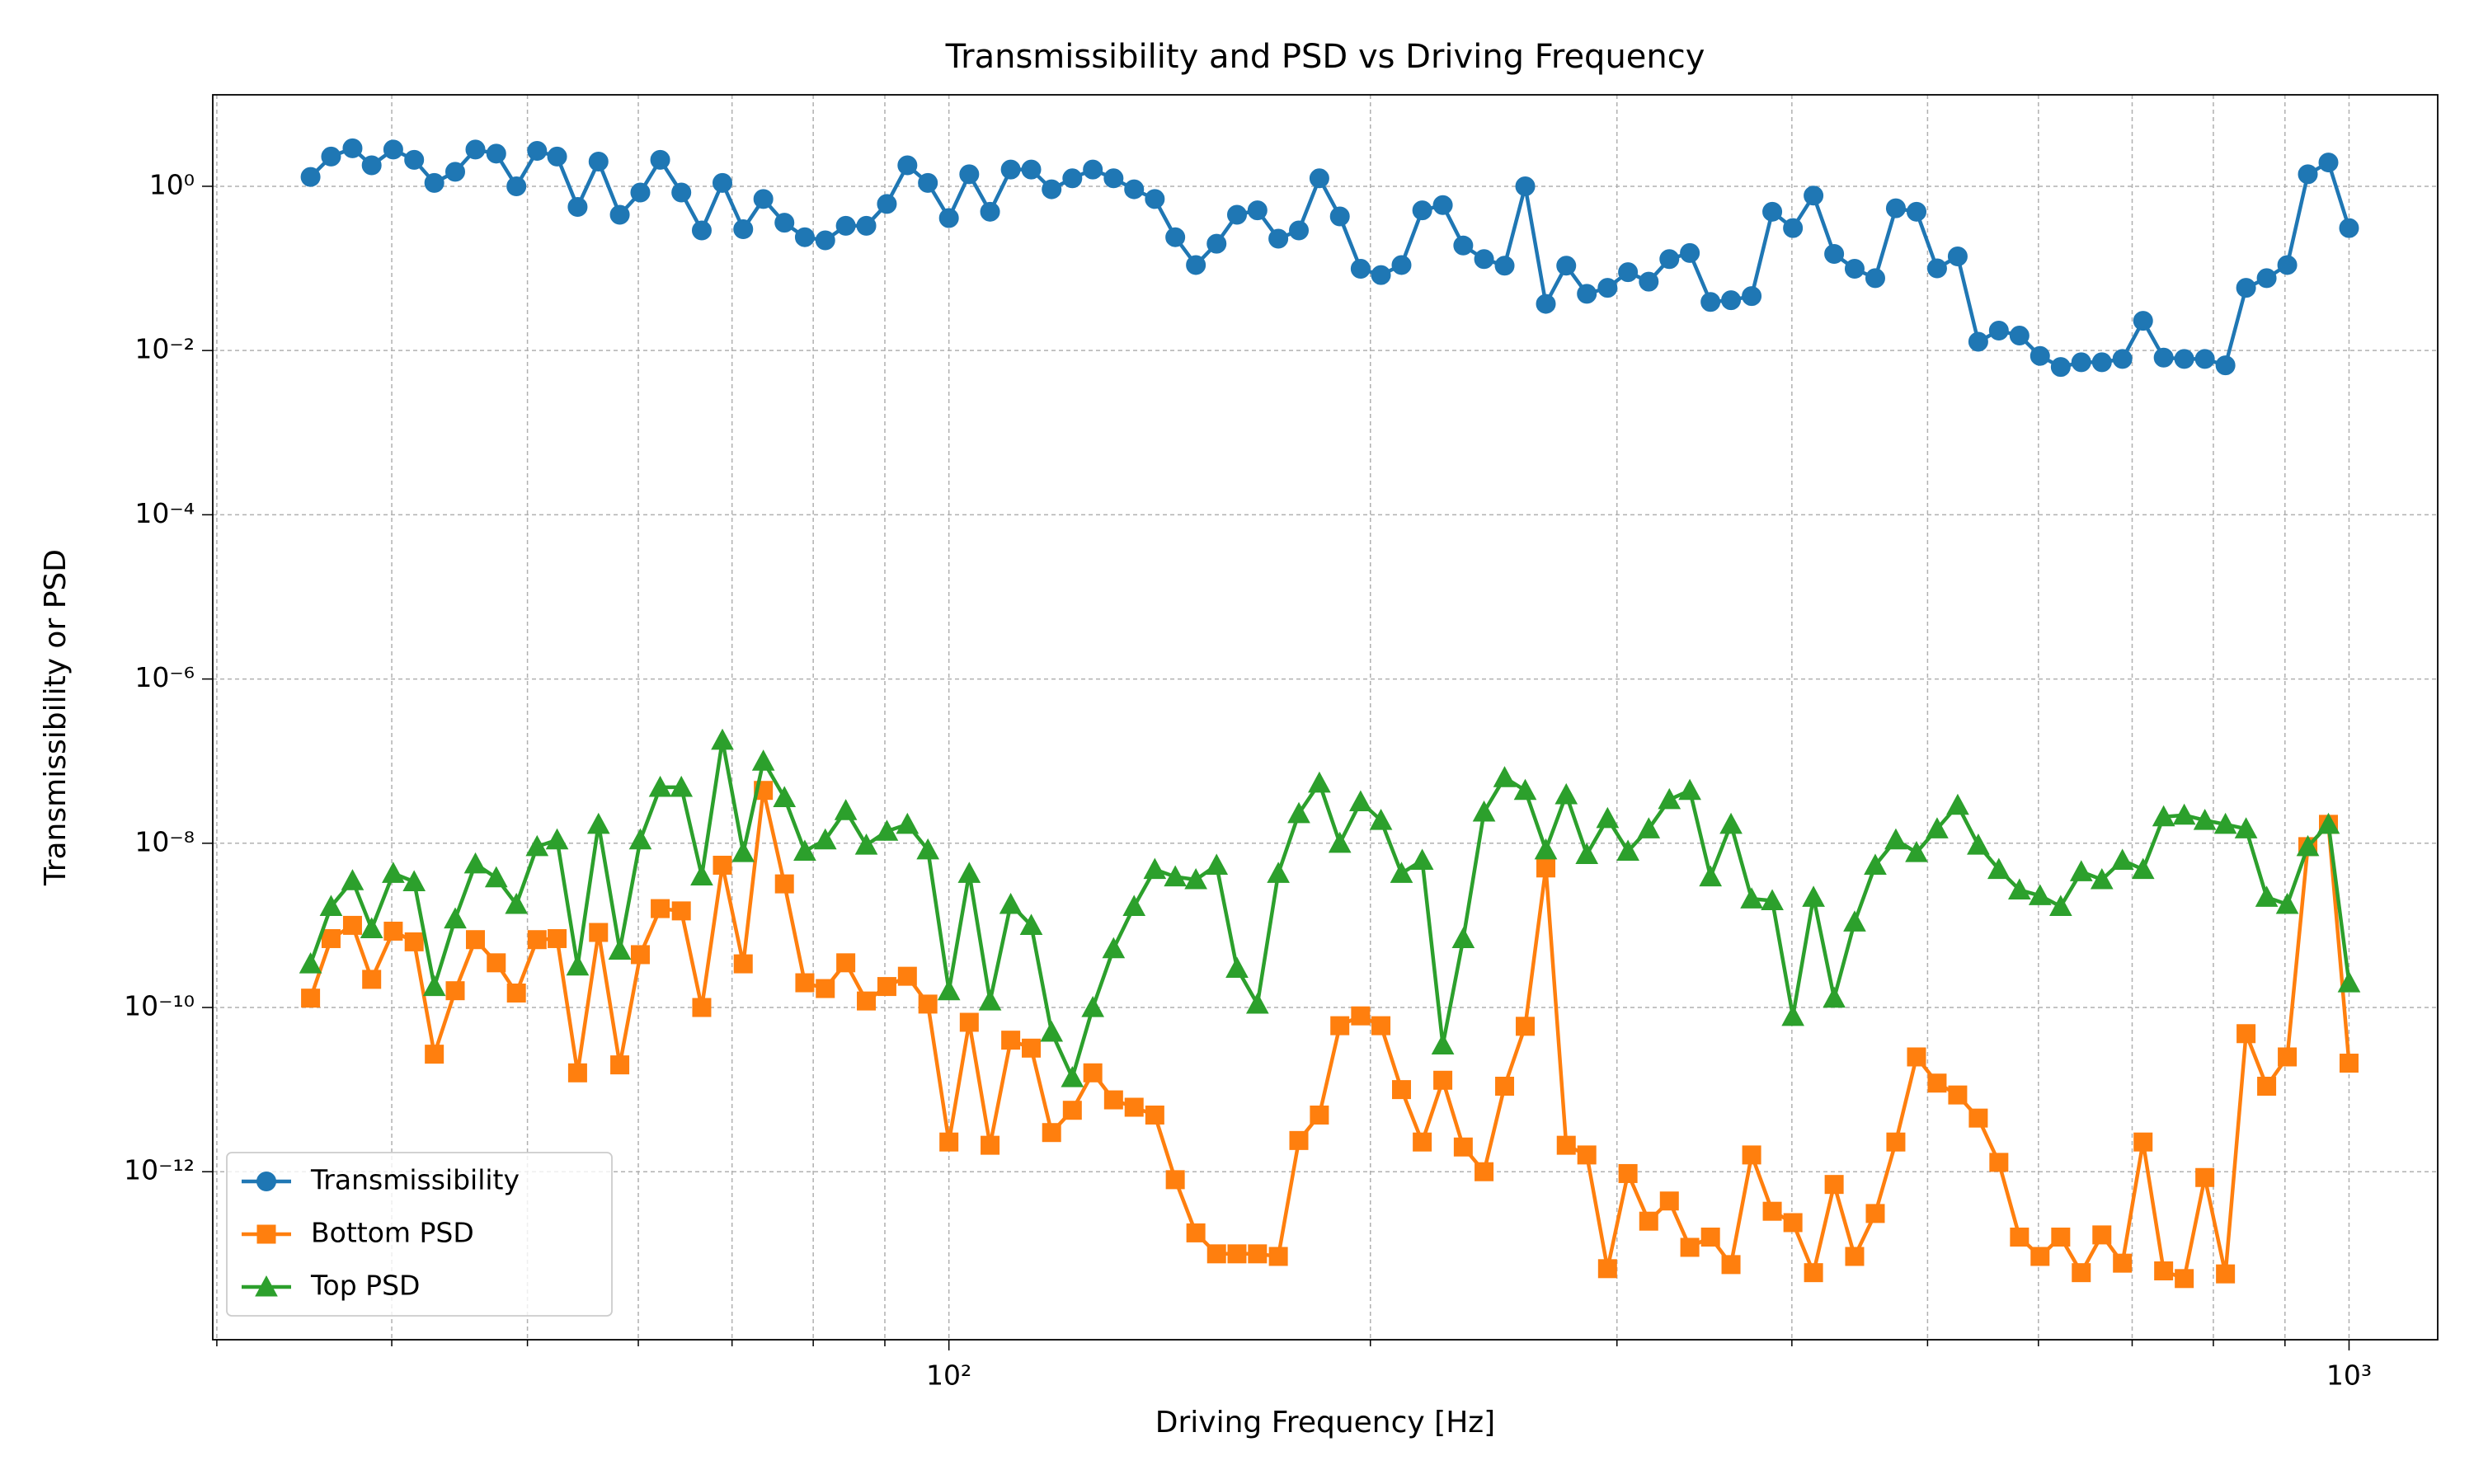 The height and width of the screenshot is (1484, 2474). I want to click on legend-label: Bottom PSD, so click(392, 1233).